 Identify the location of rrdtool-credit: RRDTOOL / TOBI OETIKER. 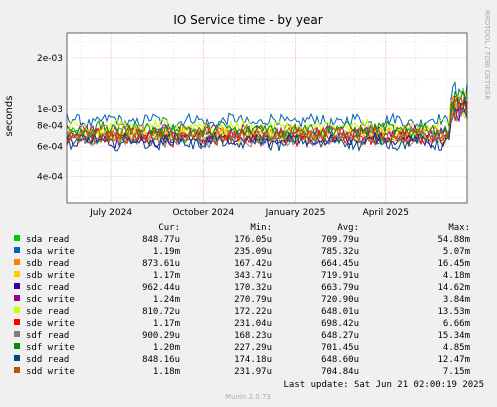
(487, 55).